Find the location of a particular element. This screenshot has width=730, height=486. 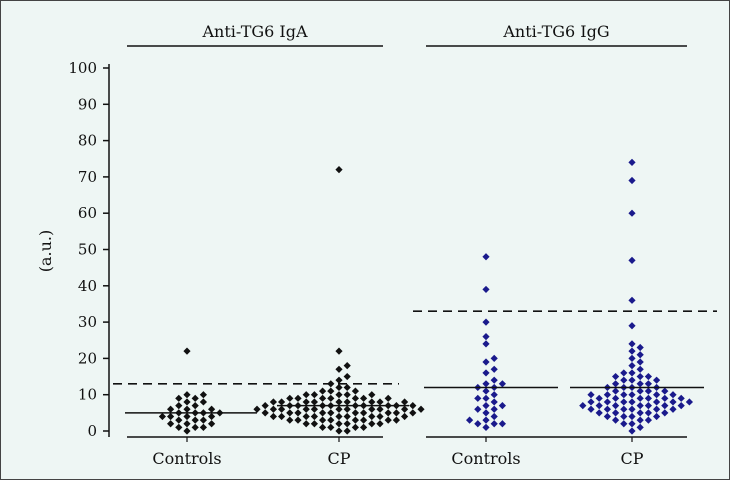

x-tick-label: CP is located at coordinates (338, 458).